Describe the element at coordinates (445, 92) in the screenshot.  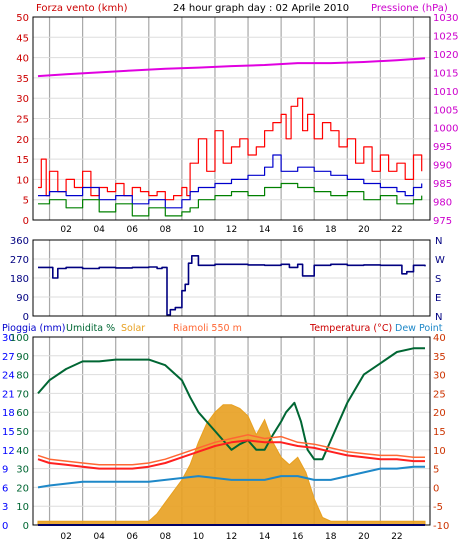
I see `pressure-y-tick-label: 1010` at that location.